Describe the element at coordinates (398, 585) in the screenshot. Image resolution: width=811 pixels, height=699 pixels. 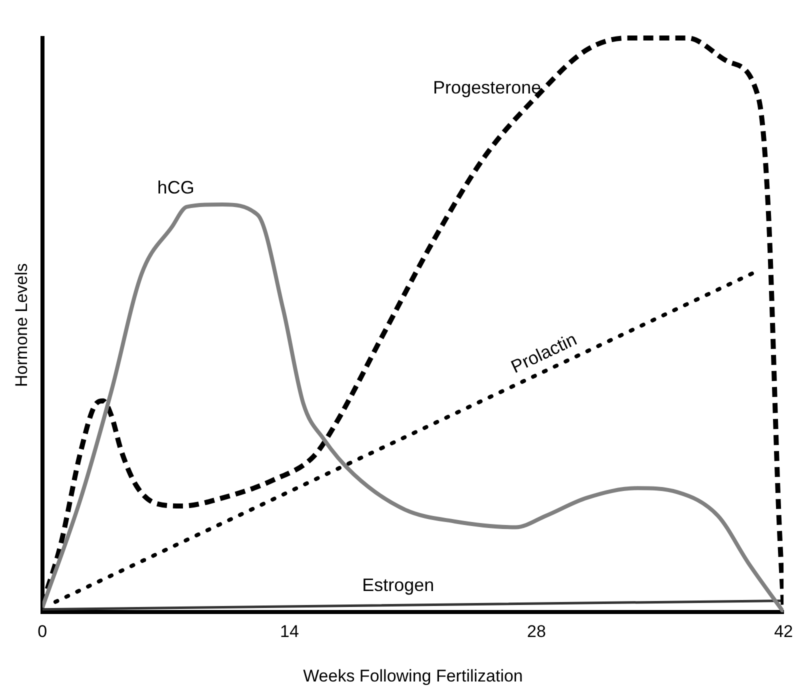
I see `series-label: Estrogen` at that location.